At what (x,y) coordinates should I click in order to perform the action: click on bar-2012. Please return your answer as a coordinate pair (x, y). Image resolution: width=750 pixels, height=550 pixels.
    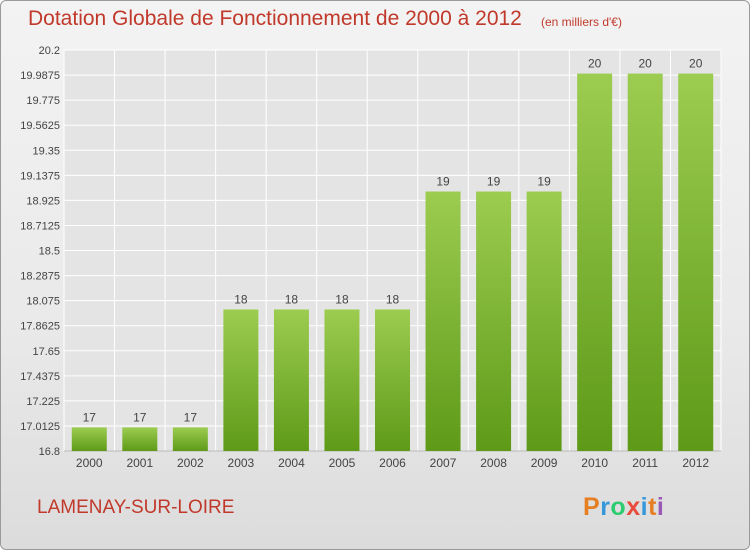
    Looking at the image, I should click on (696, 262).